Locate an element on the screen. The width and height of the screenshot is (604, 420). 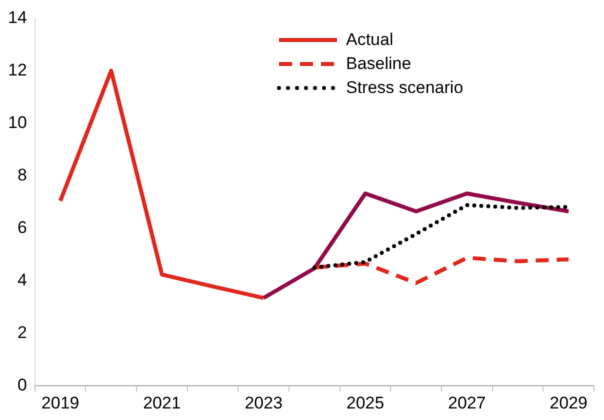
x-tick-label: 2027 is located at coordinates (467, 402).